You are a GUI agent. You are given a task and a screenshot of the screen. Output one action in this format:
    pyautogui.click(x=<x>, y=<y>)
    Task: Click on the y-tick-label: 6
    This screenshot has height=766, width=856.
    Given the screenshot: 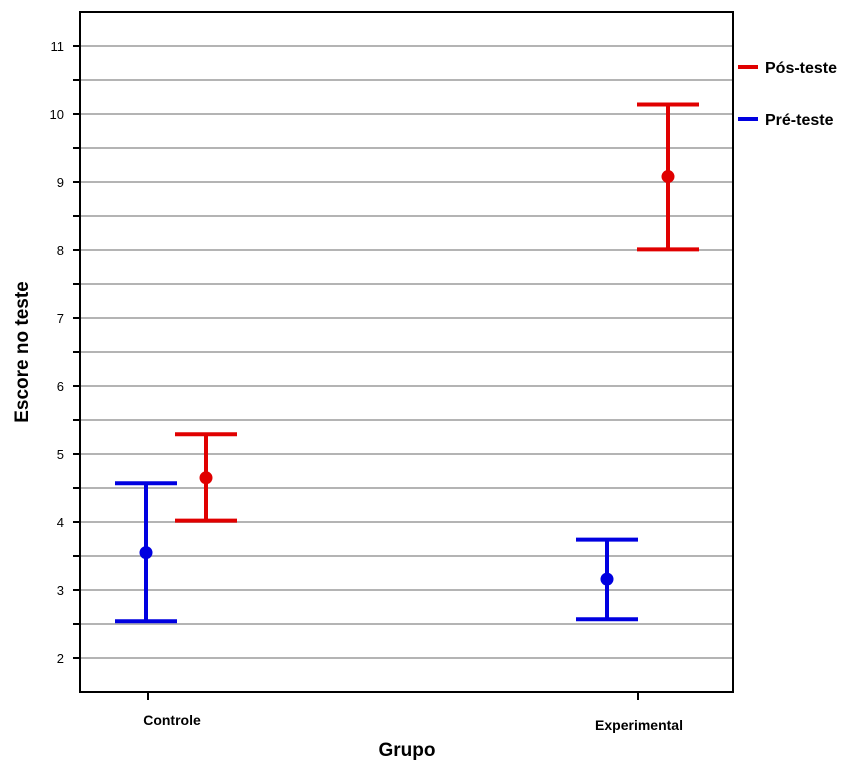 What is the action you would take?
    pyautogui.click(x=60, y=386)
    